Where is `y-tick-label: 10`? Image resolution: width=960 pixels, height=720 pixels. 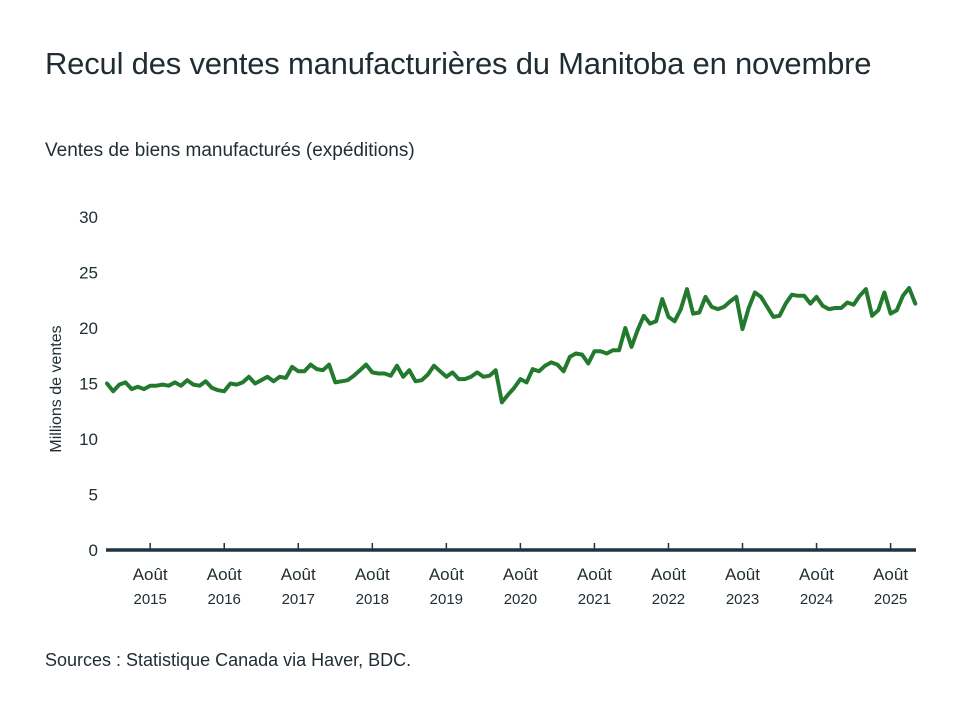
y-tick-label: 10 is located at coordinates (88, 439).